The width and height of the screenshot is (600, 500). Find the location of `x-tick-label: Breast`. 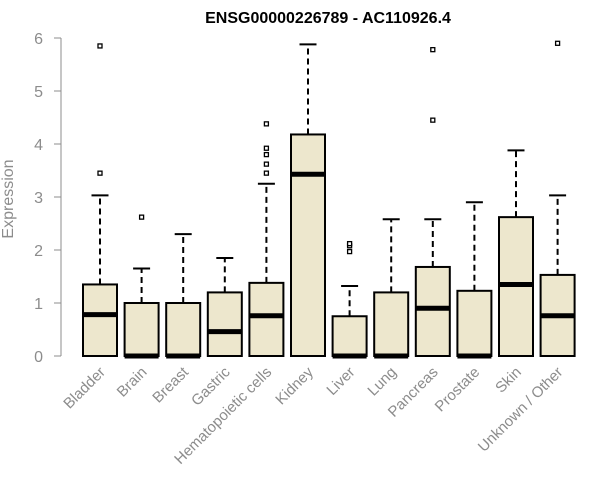

x-tick-label: Breast is located at coordinates (170, 384).